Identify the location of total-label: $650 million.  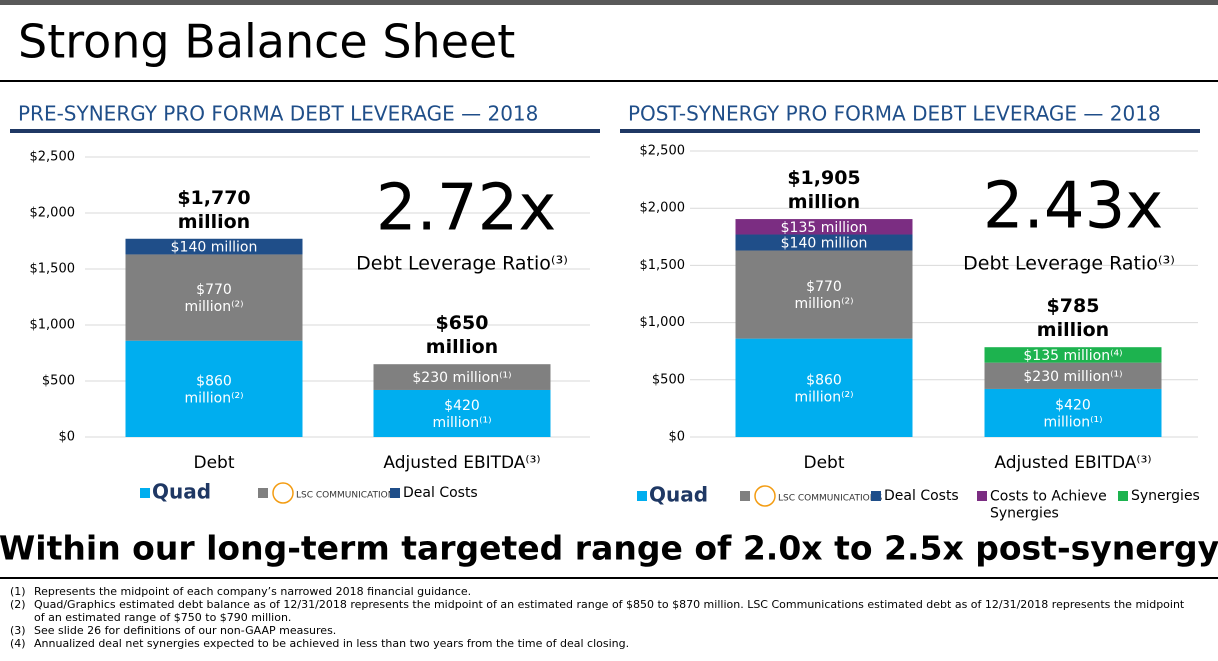
(462, 335).